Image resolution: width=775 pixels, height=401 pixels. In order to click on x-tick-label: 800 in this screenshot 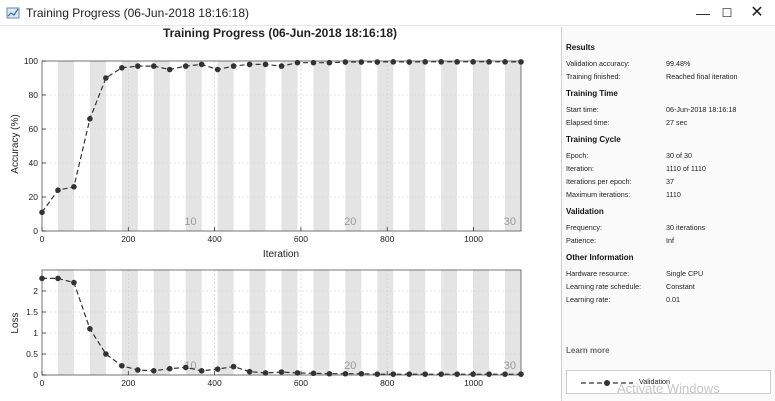, I will do `click(387, 239)`.